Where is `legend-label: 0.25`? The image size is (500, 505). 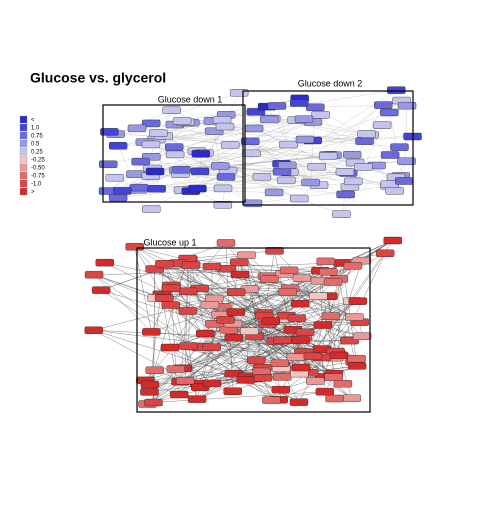
legend-label: 0.25 is located at coordinates (37, 153).